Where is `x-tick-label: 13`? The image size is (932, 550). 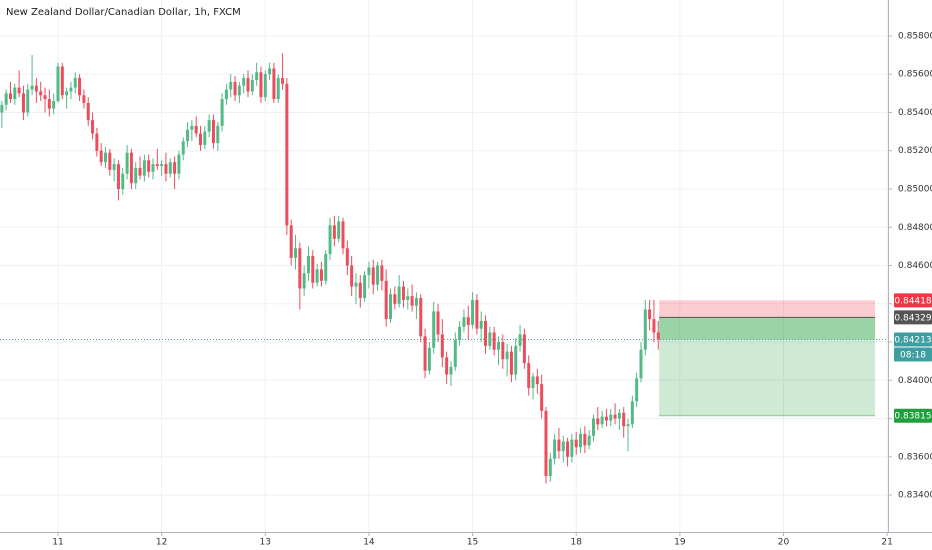
x-tick-label: 13 is located at coordinates (265, 543).